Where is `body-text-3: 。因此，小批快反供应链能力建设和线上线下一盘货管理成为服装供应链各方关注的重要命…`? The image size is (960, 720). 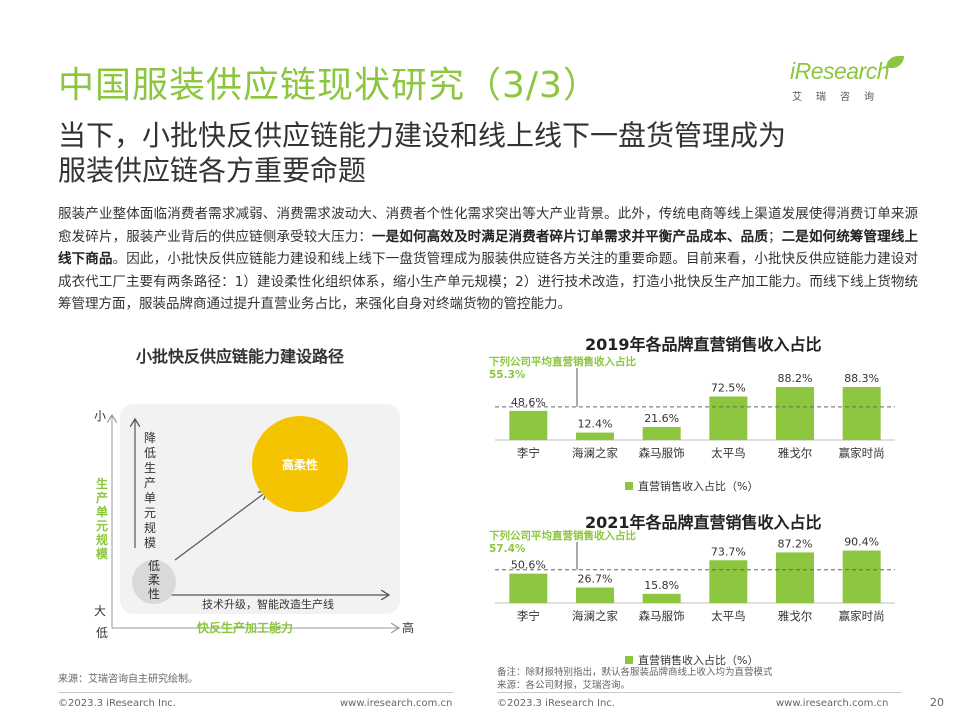 body-text-3: 。因此，小批快反供应链能力建设和线上线下一盘货管理成为服装供应链各方关注的重要命… is located at coordinates (488, 281).